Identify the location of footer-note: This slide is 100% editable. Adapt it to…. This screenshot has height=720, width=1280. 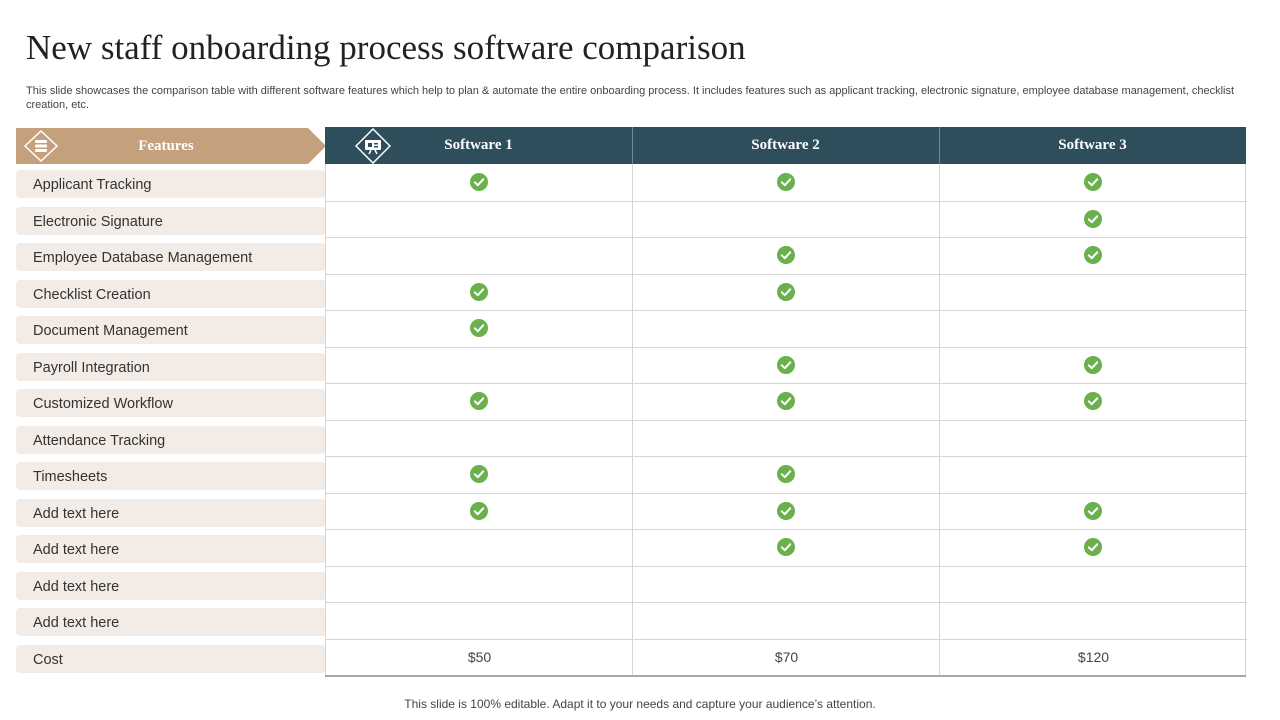
(640, 704).